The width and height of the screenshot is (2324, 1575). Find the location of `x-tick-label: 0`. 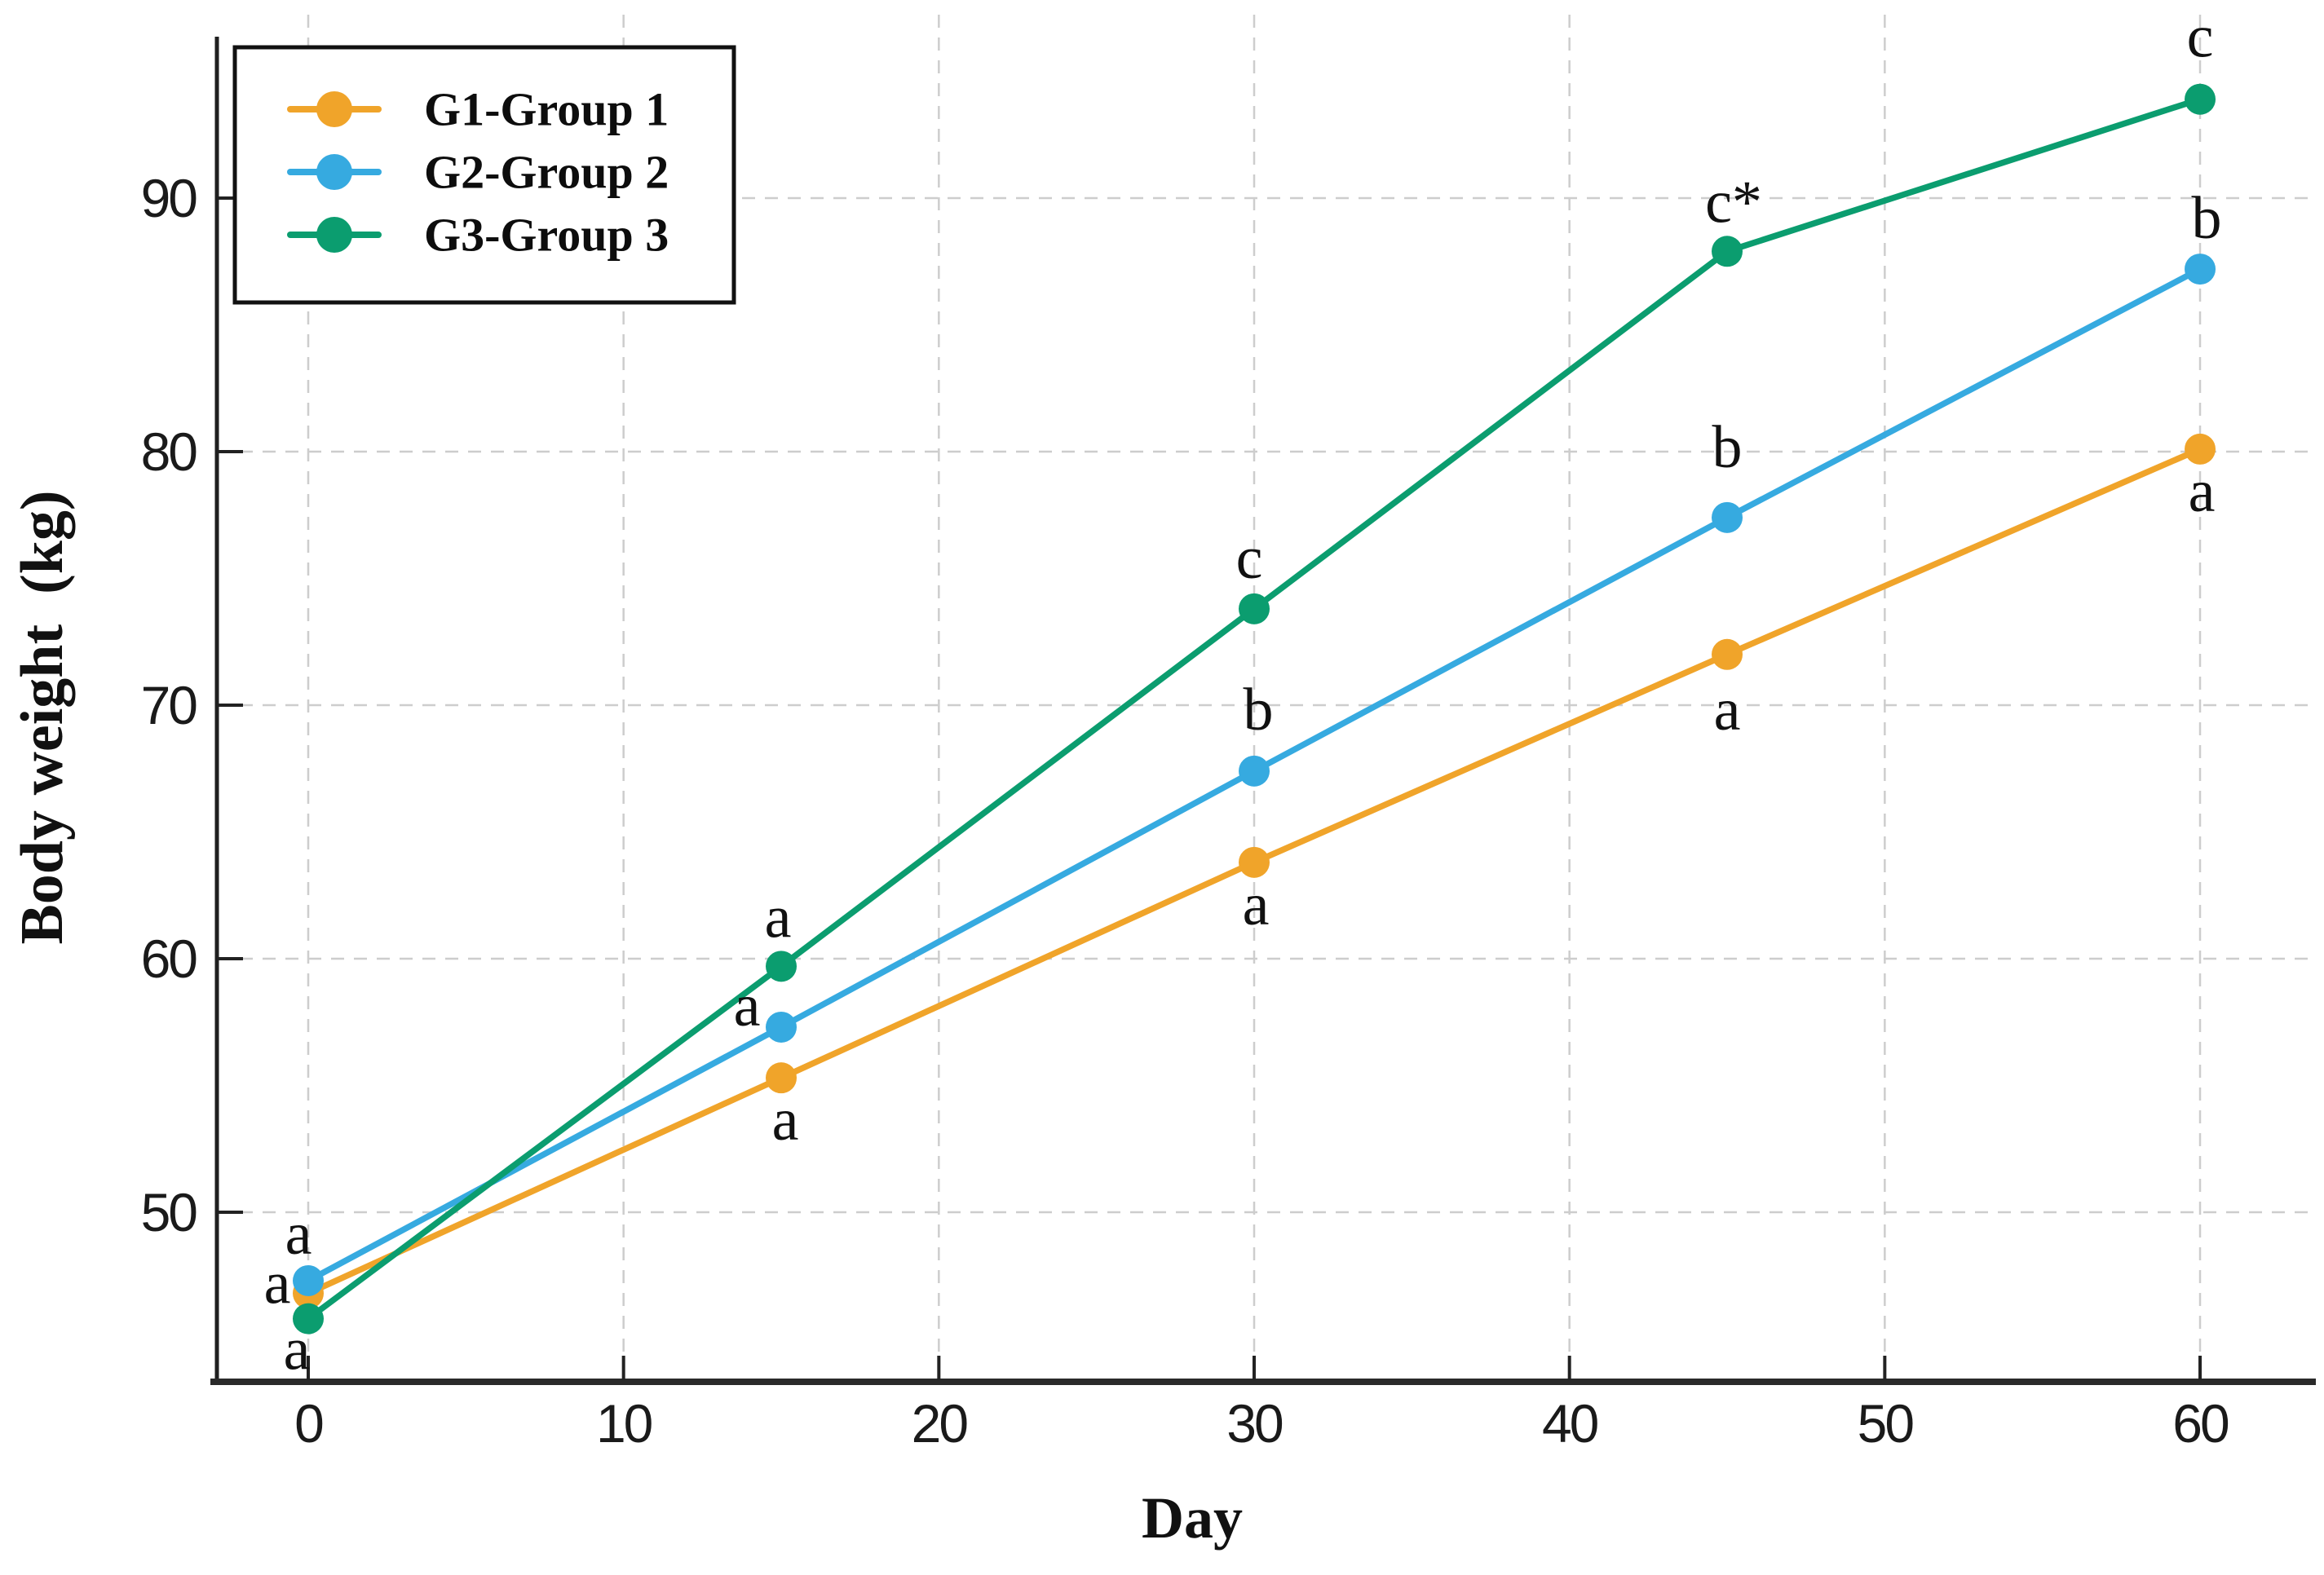

x-tick-label: 0 is located at coordinates (308, 1423).